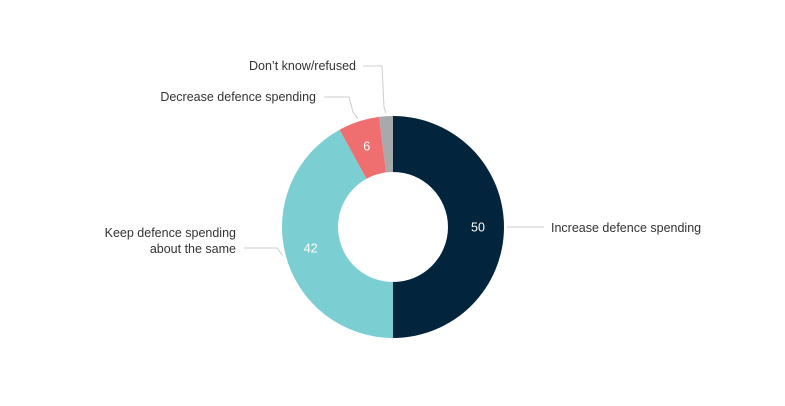  Describe the element at coordinates (238, 97) in the screenshot. I see `category-label-2: Decrease defence spending` at that location.